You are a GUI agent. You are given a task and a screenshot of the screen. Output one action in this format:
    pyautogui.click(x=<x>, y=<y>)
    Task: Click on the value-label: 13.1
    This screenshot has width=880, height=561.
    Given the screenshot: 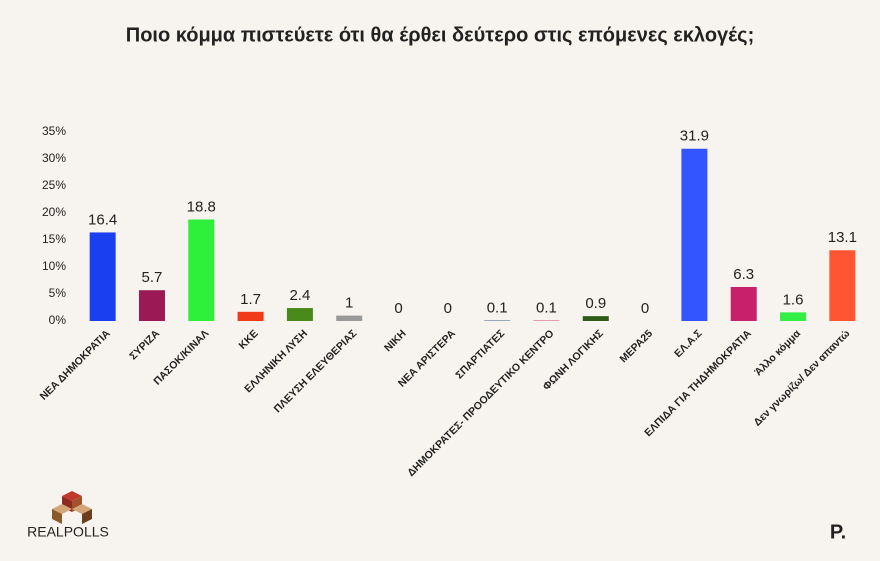 What is the action you would take?
    pyautogui.click(x=842, y=237)
    